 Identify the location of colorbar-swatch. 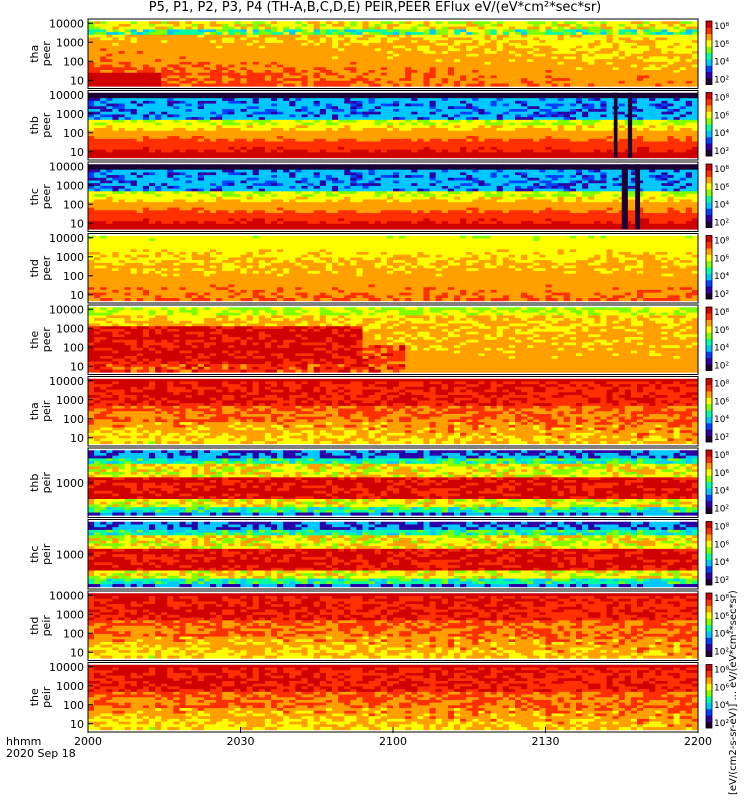
(709, 62).